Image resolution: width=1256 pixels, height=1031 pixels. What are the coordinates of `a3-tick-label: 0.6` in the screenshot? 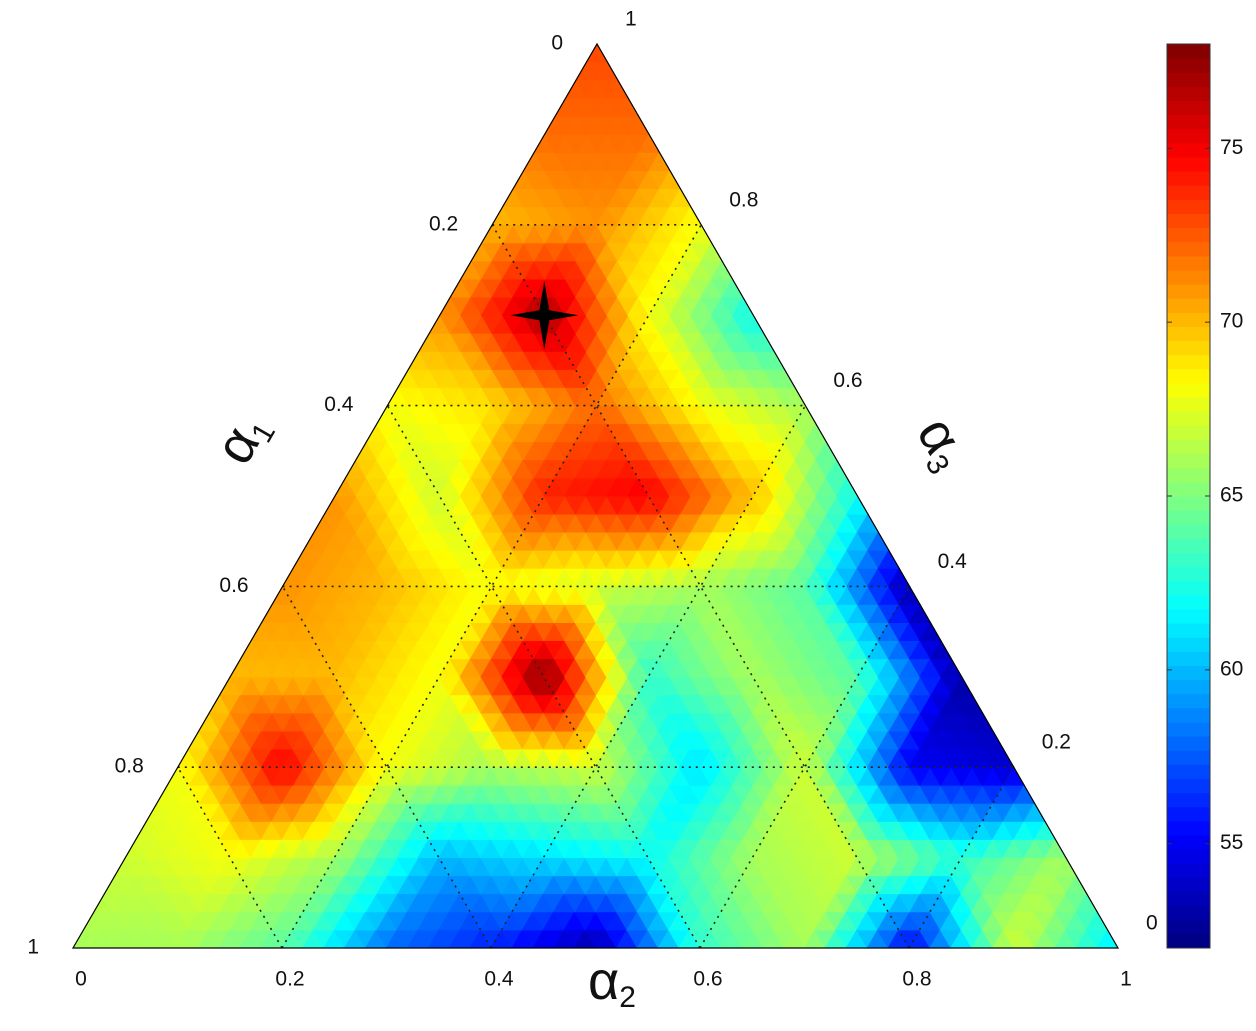 It's located at (847, 380).